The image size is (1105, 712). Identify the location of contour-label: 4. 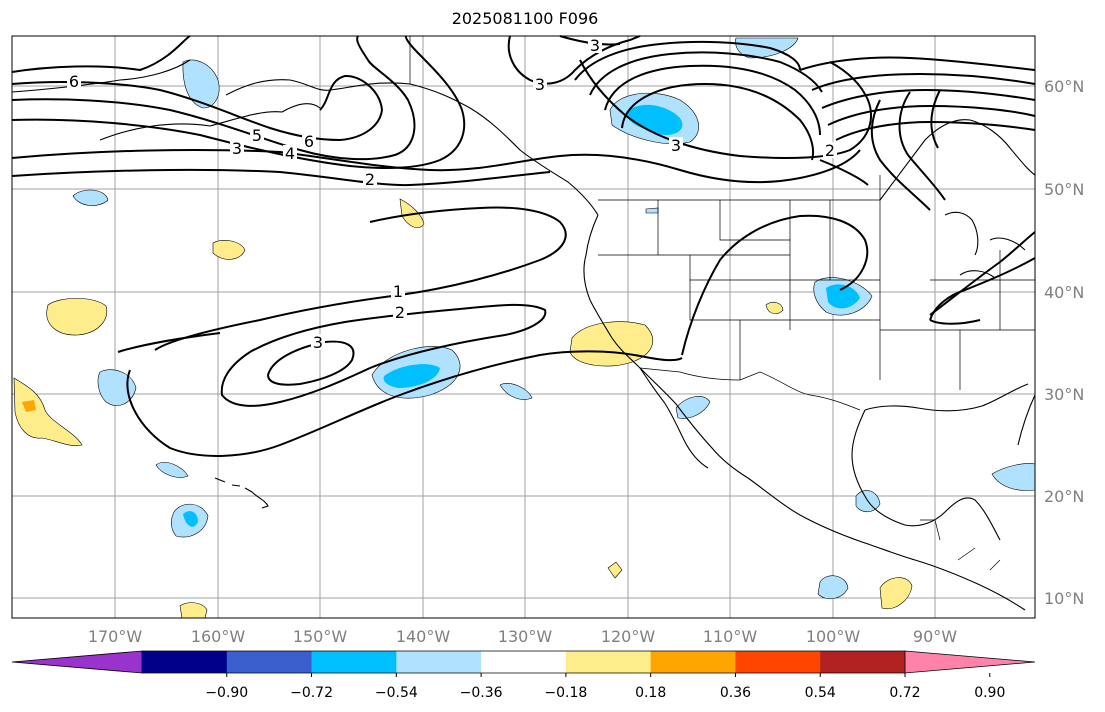
(290, 153).